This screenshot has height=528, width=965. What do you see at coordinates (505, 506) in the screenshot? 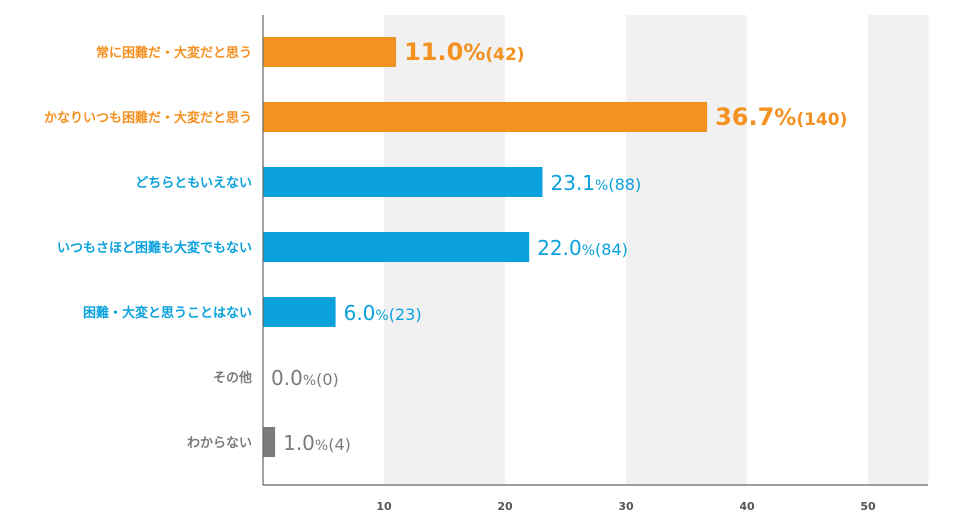
I see `x-tick-label: 20` at bounding box center [505, 506].